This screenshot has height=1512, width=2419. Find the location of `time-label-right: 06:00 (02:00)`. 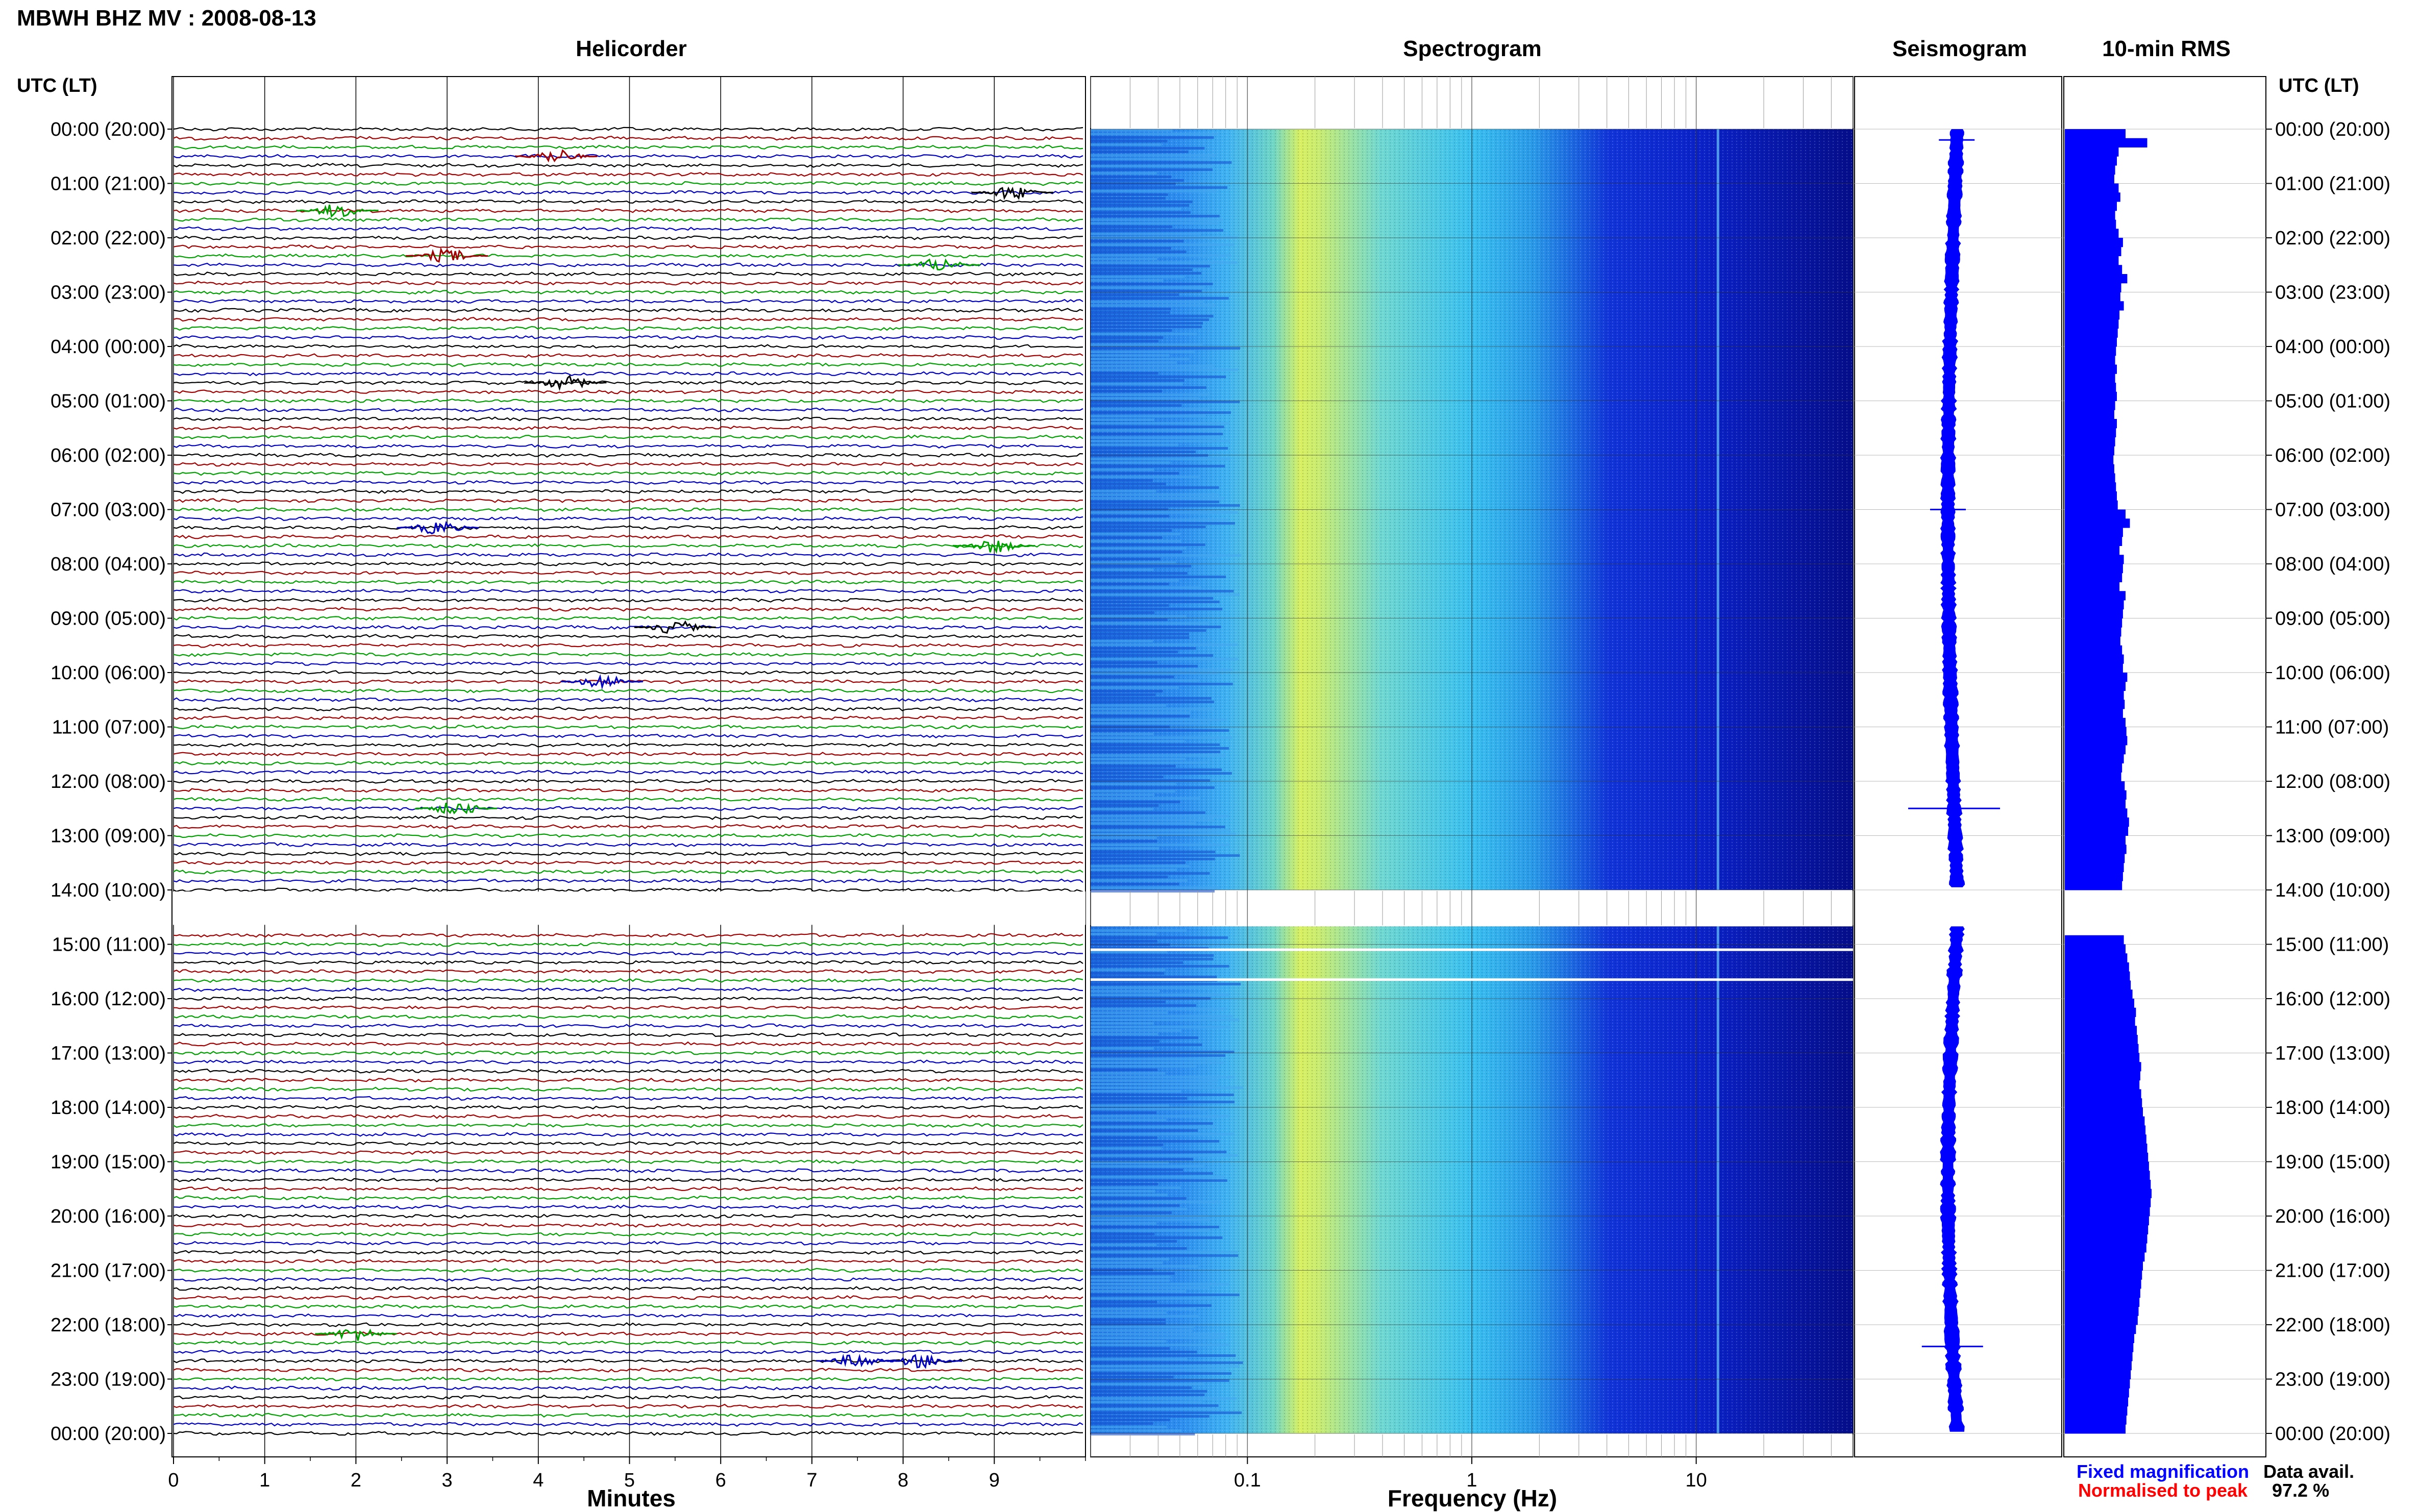

time-label-right: 06:00 (02:00) is located at coordinates (2332, 455).